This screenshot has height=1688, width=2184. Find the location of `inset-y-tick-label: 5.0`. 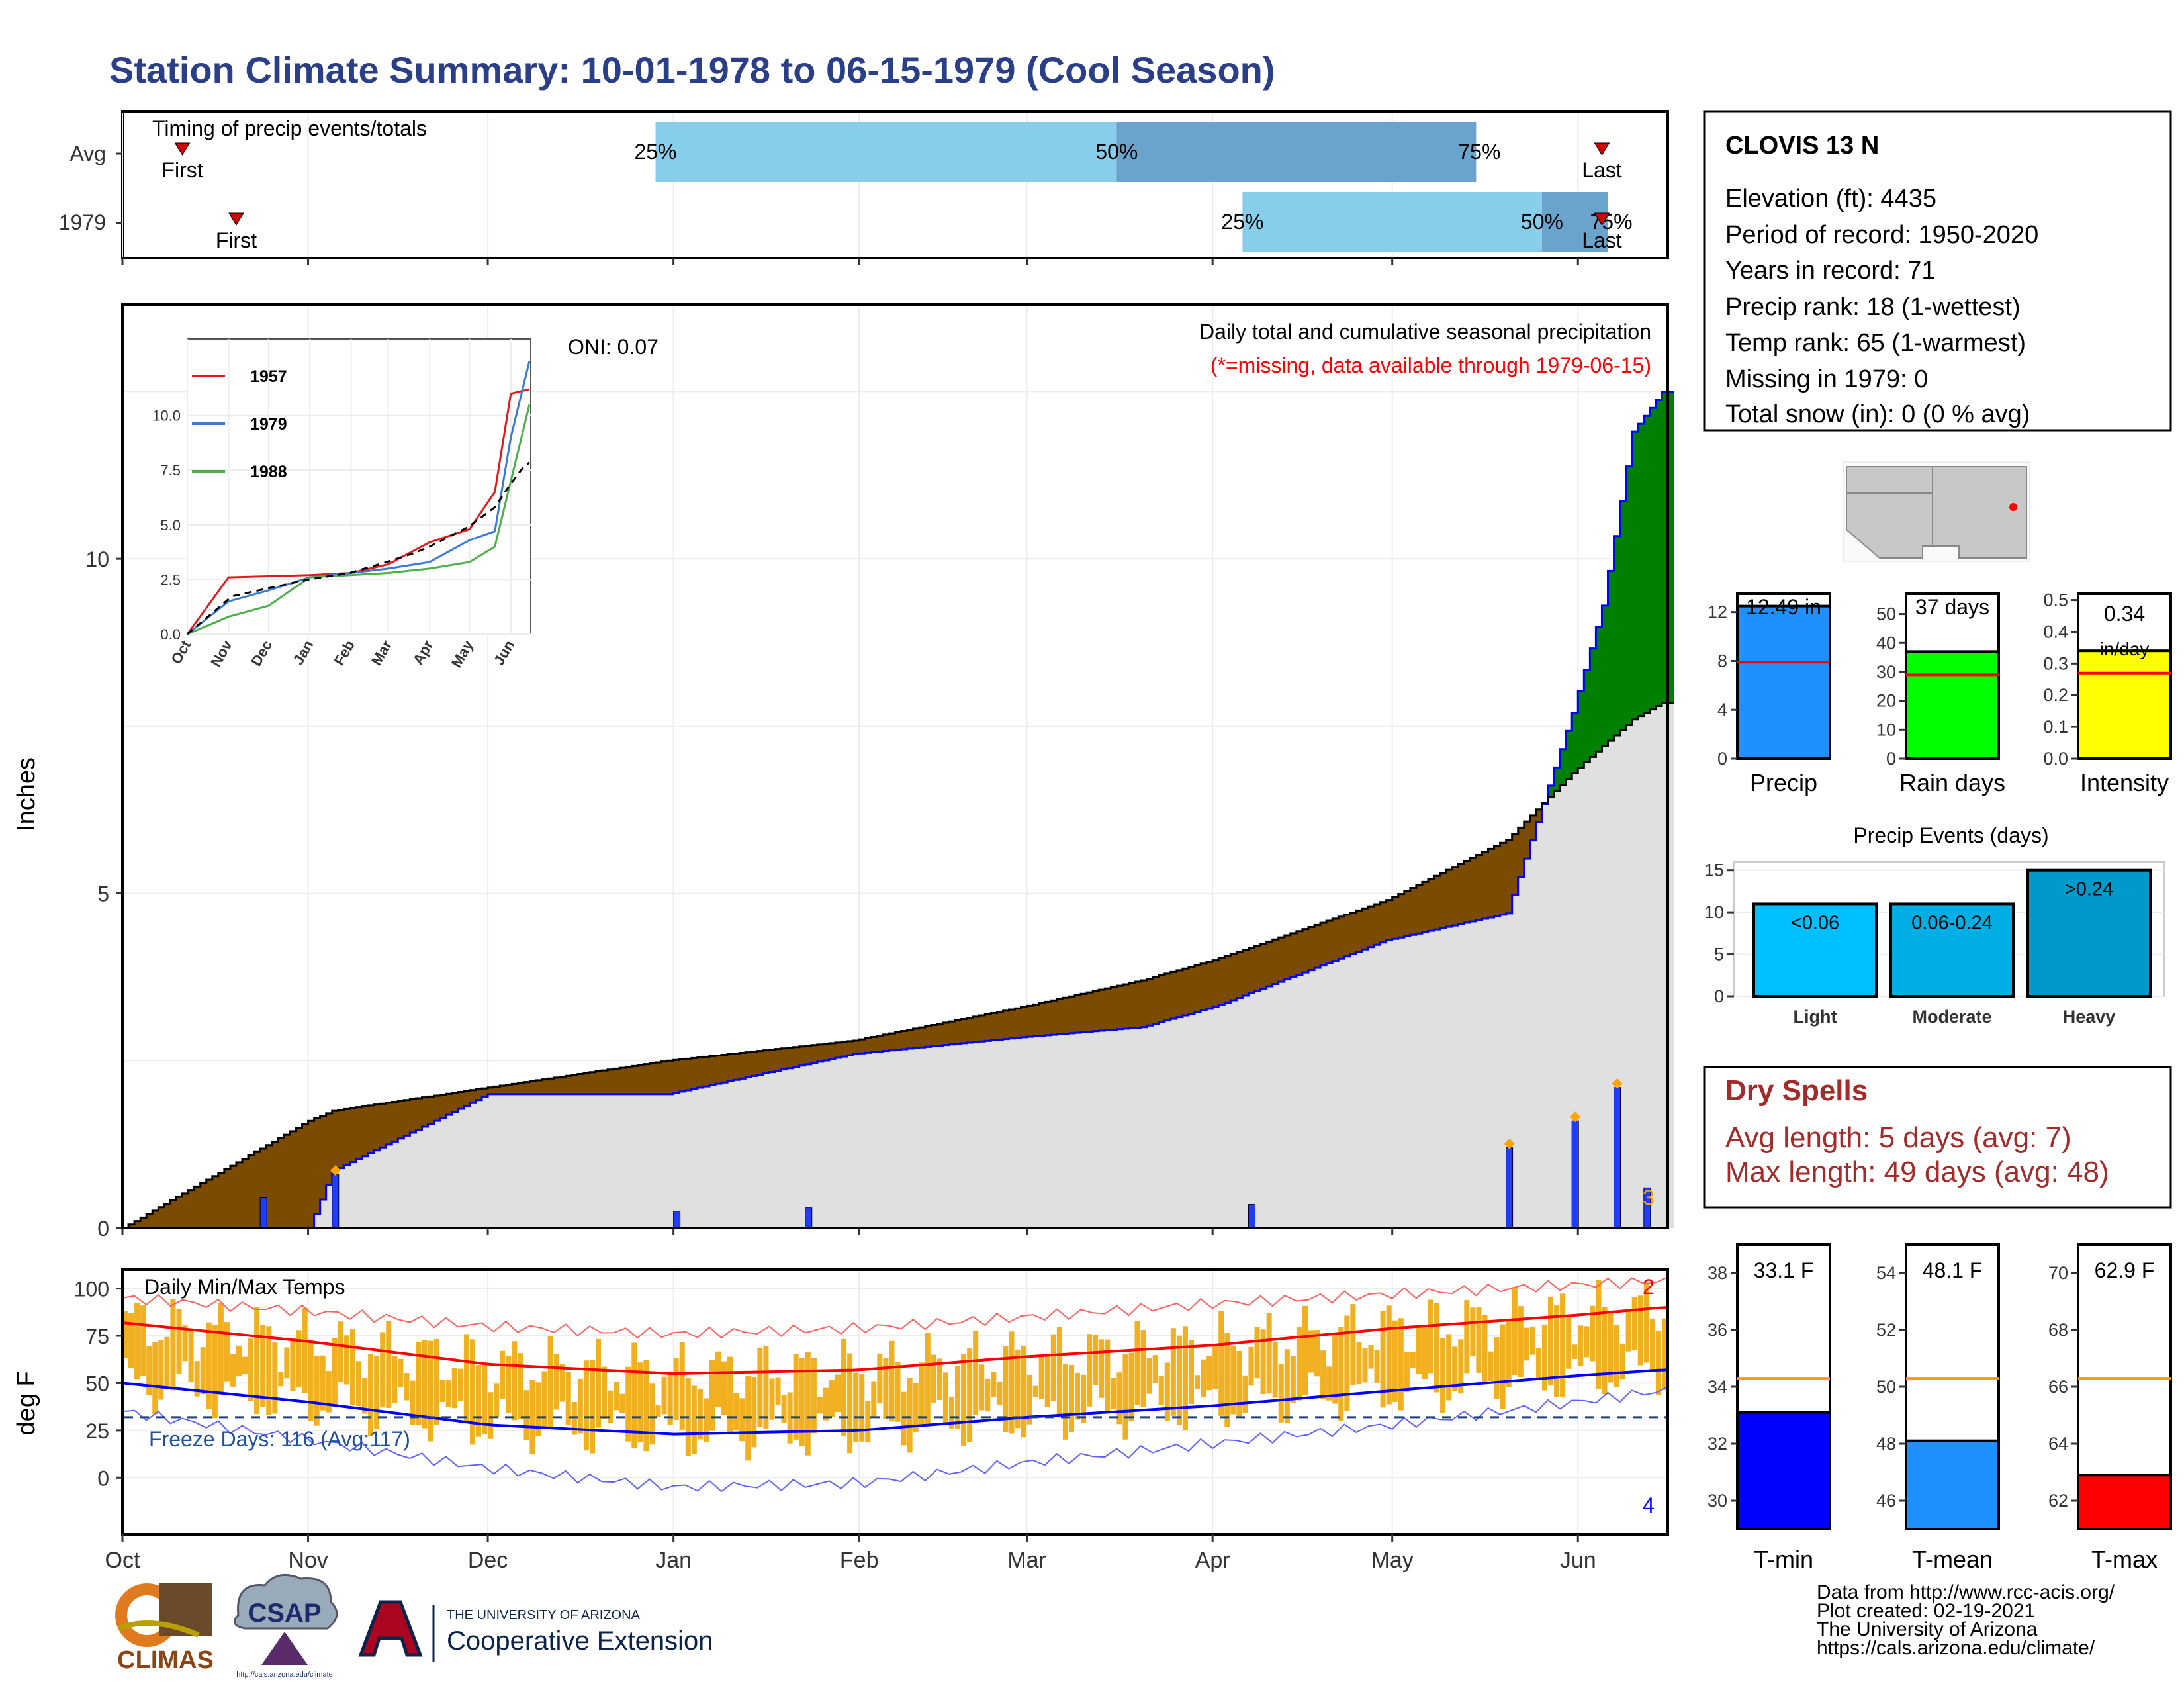

inset-y-tick-label: 5.0 is located at coordinates (171, 525).